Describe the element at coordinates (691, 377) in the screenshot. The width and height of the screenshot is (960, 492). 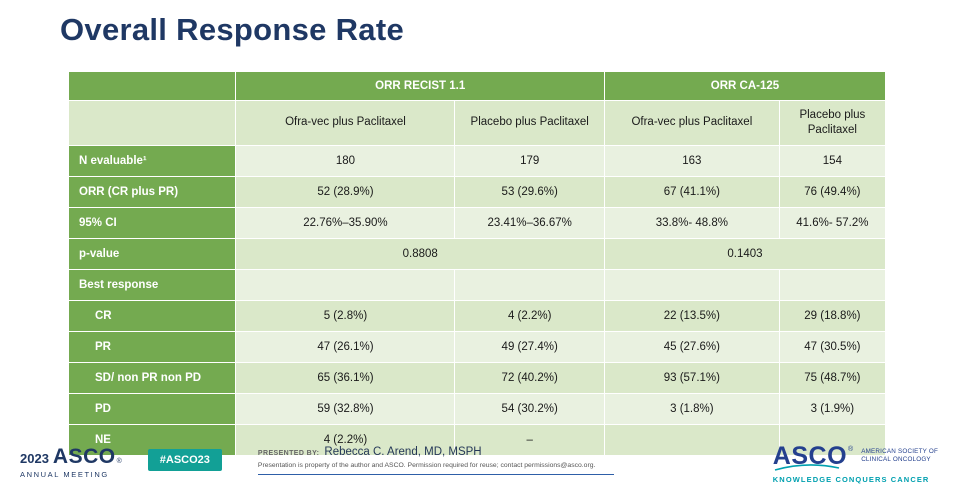
I see `data-cell: 93 (57.1%)` at that location.